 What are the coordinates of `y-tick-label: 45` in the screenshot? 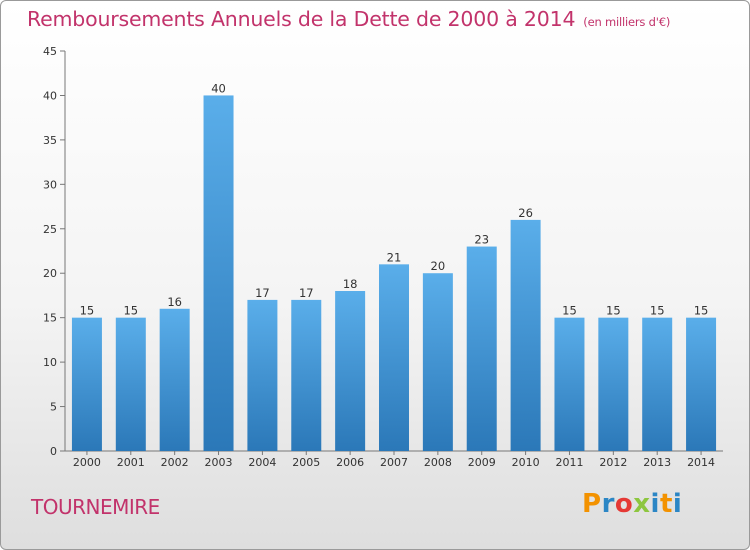 It's located at (50, 51).